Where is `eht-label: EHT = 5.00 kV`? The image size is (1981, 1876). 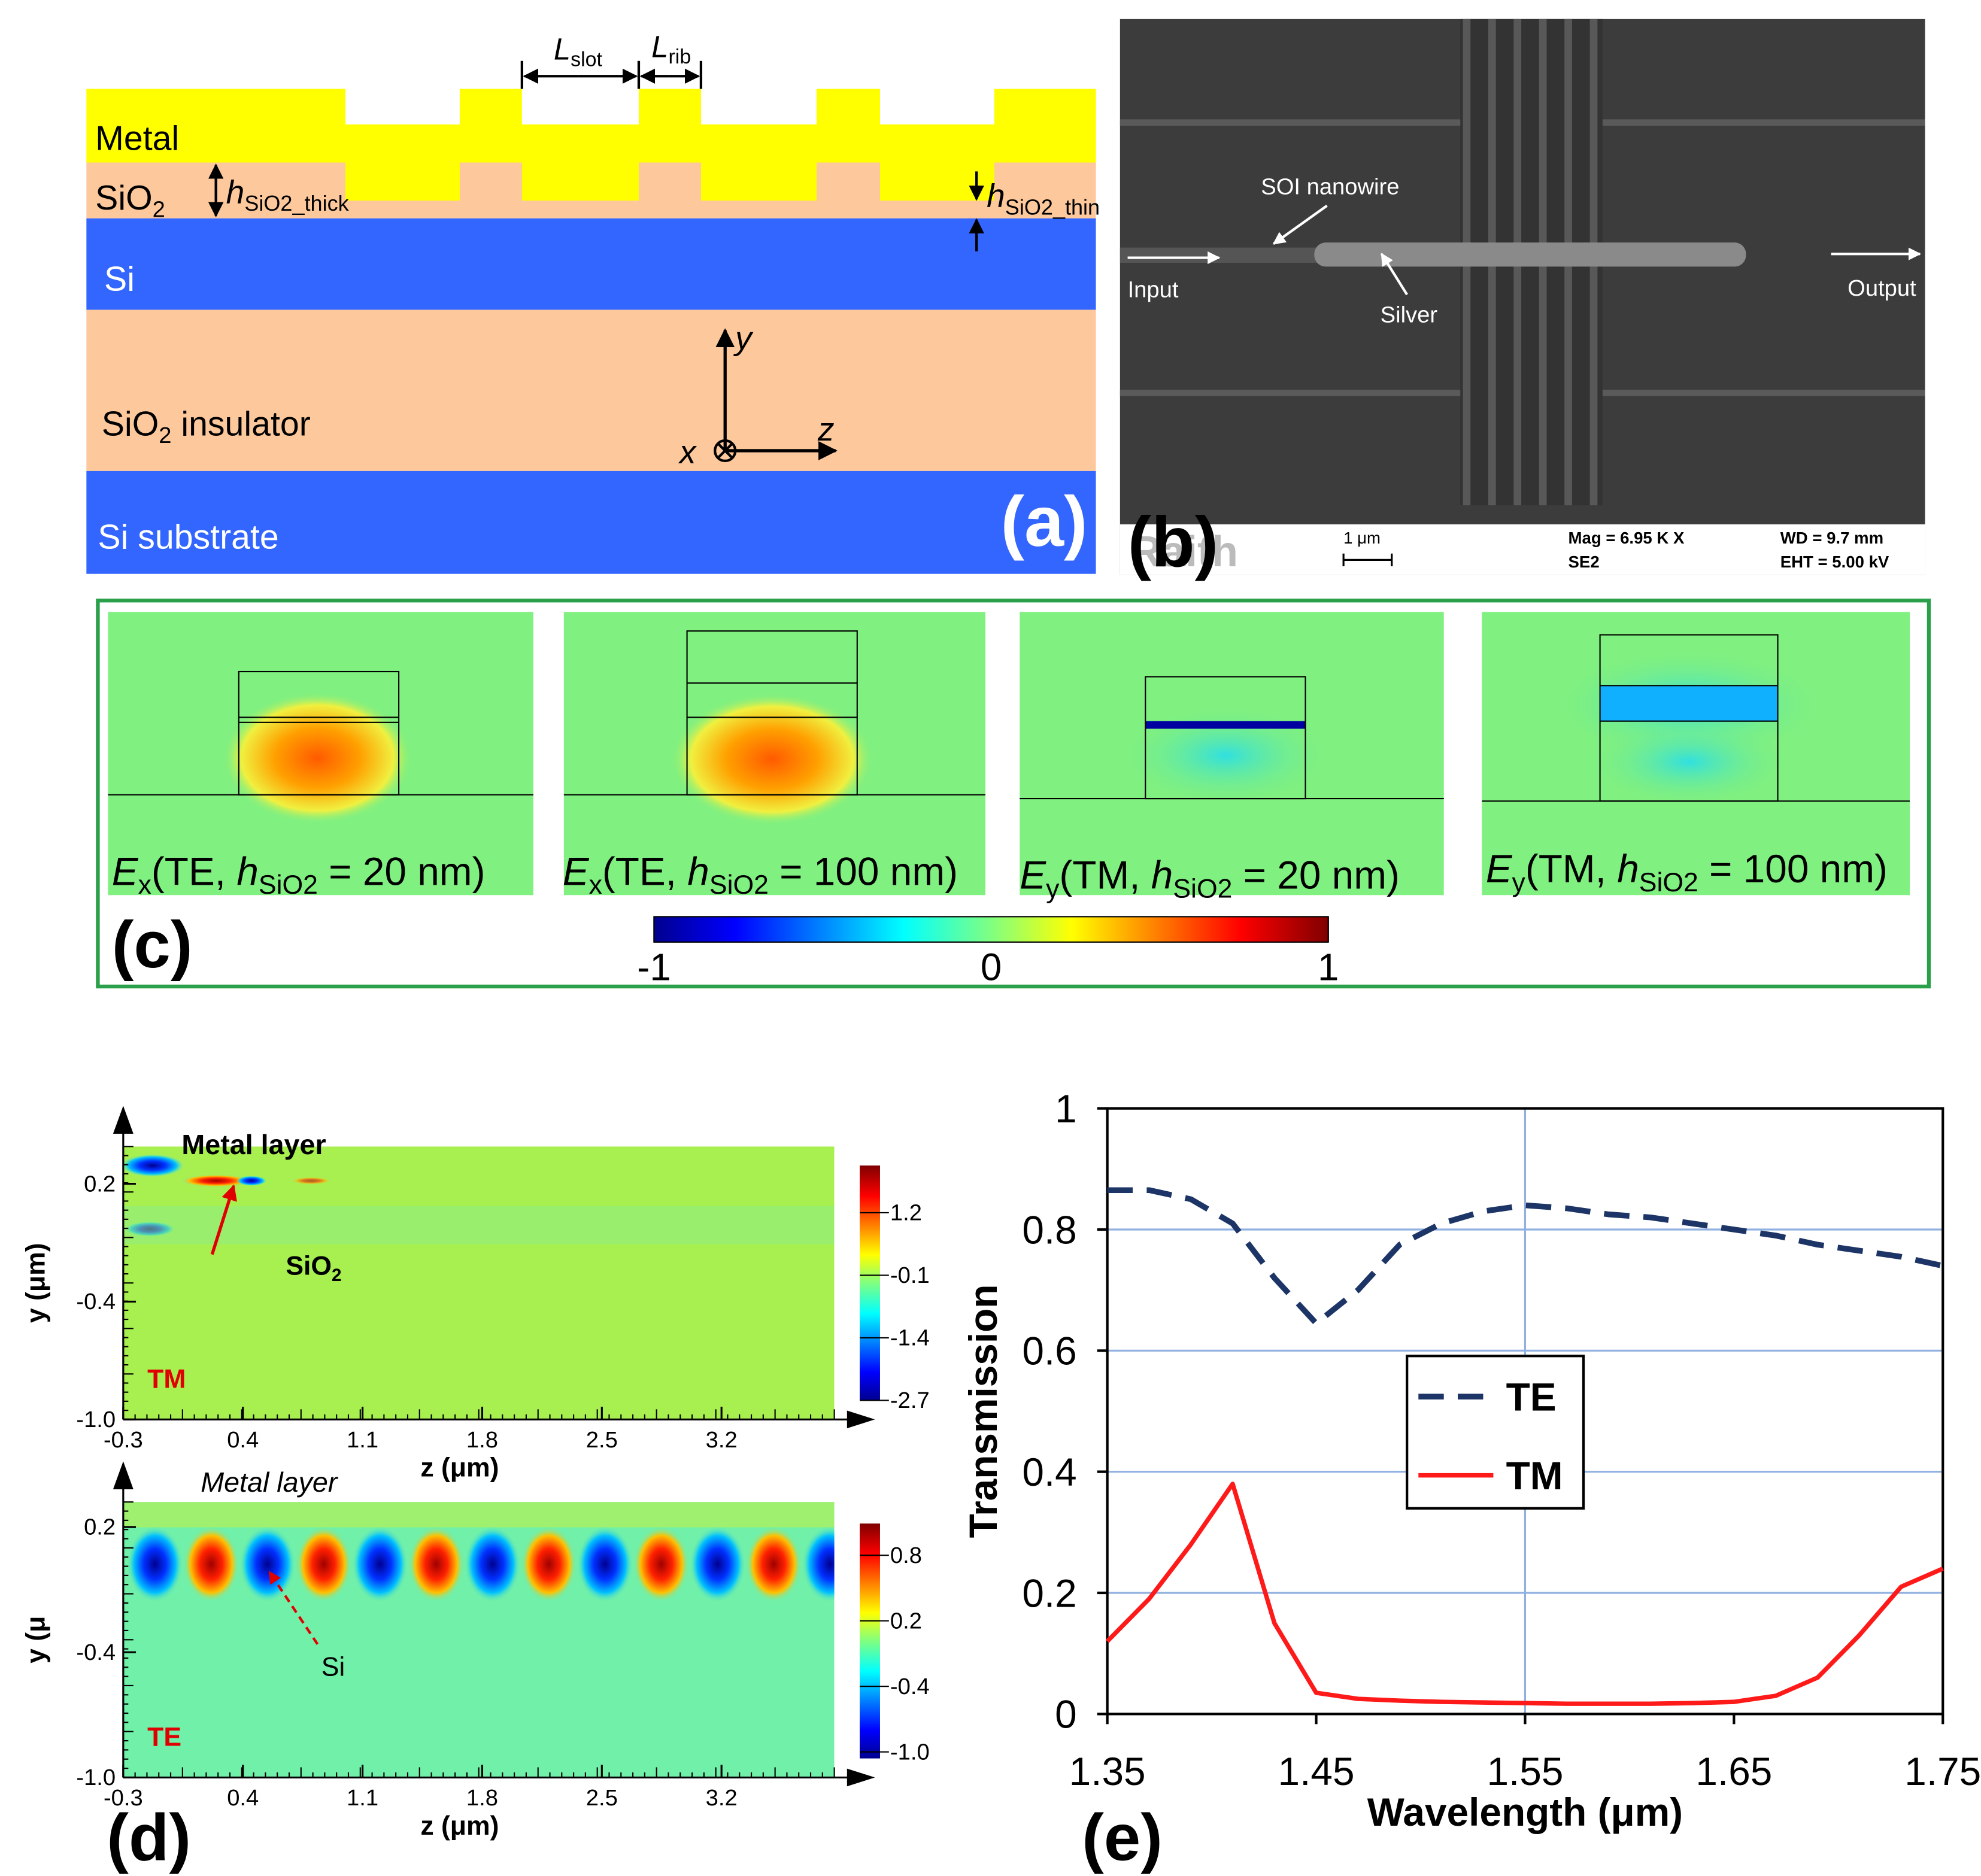 eht-label: EHT = 5.00 kV is located at coordinates (1834, 562).